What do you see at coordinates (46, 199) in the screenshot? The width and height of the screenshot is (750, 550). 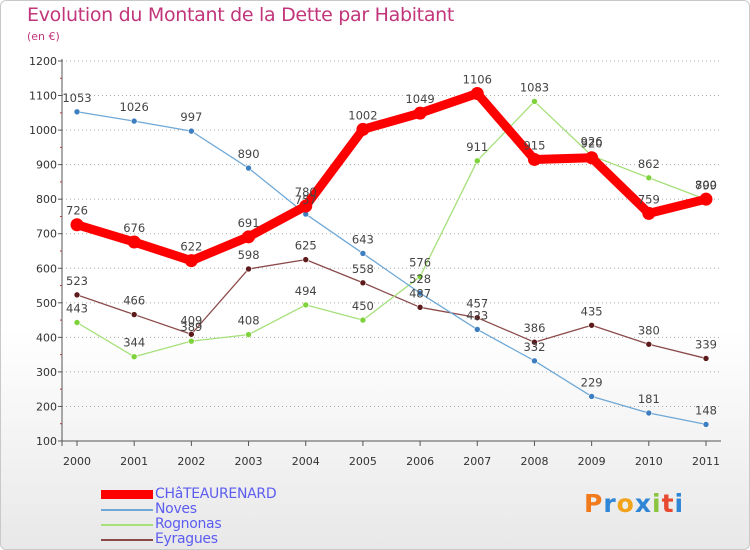 I see `y-tick-label: 800` at bounding box center [46, 199].